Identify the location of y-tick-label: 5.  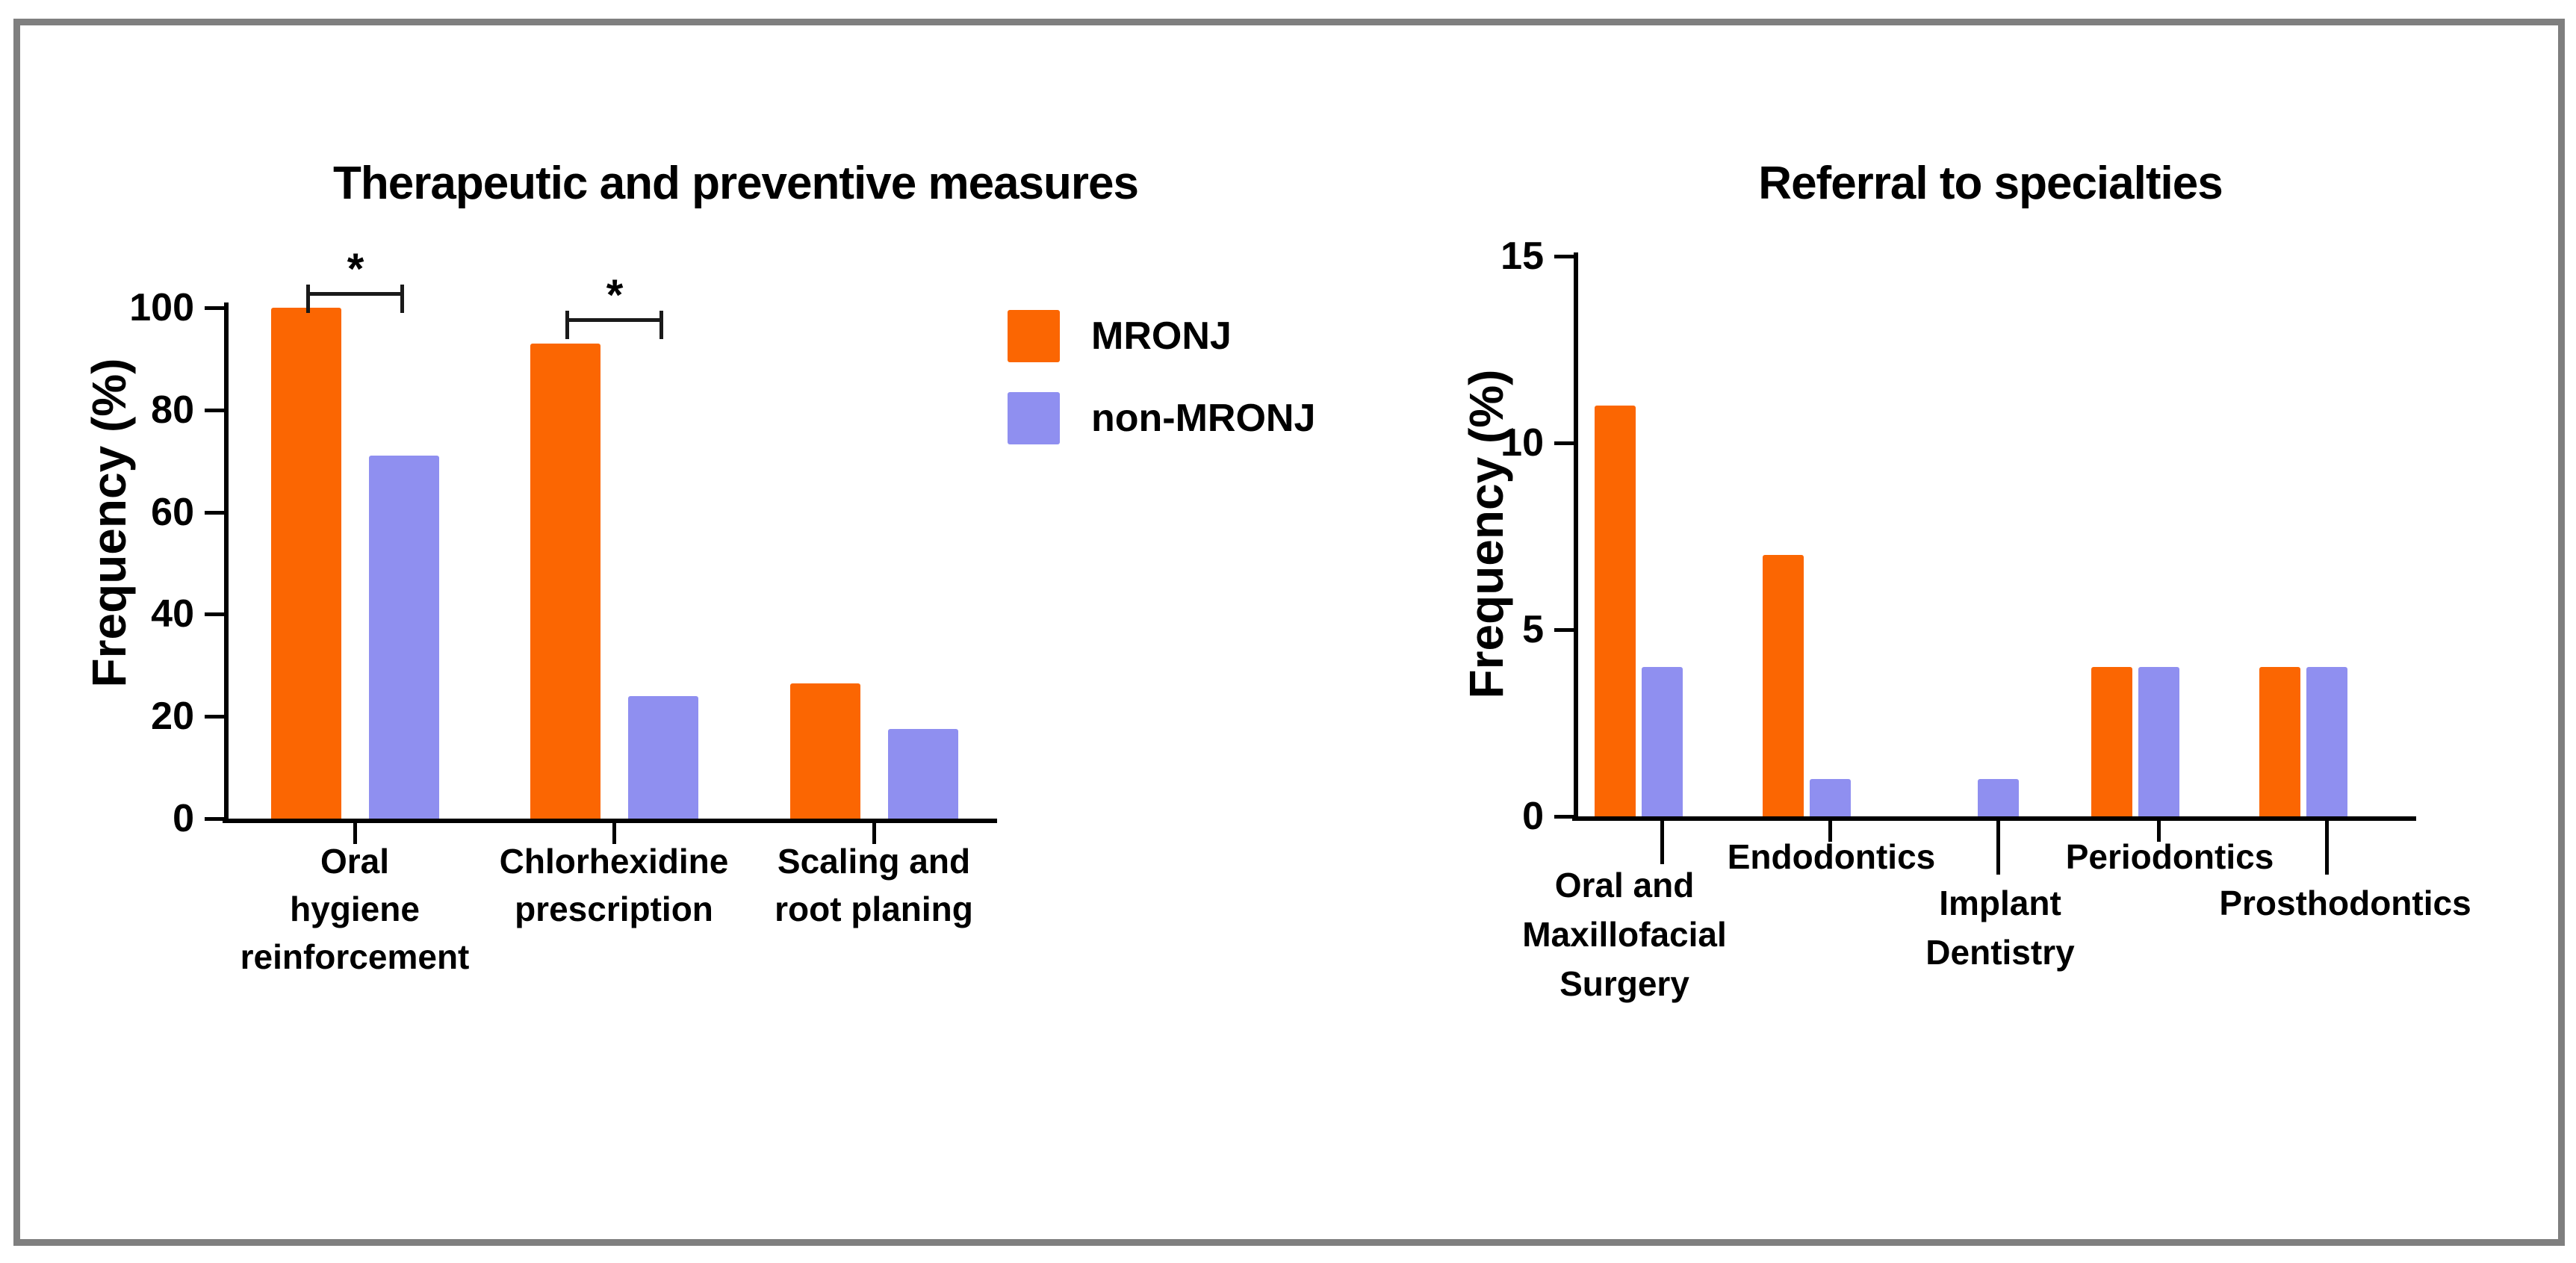
(1533, 630).